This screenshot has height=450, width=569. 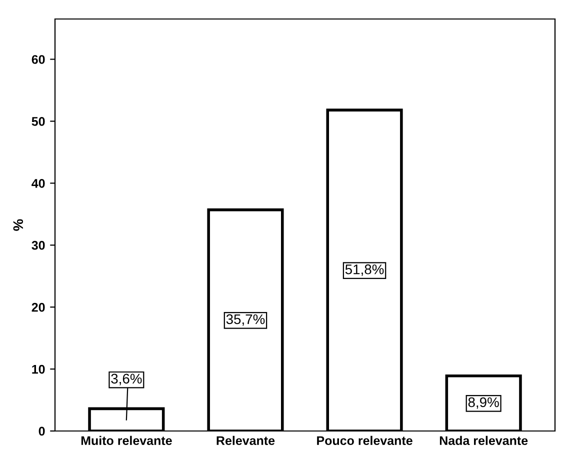 What do you see at coordinates (245, 320) in the screenshot?
I see `data-label: 35,7%` at bounding box center [245, 320].